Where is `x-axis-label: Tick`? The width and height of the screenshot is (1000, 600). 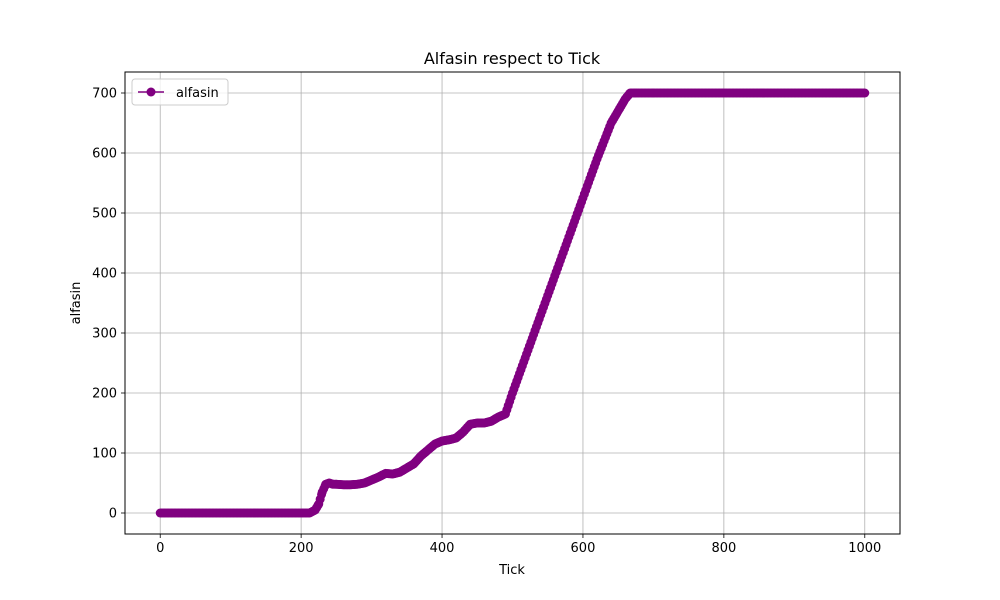 x-axis-label: Tick is located at coordinates (511, 570).